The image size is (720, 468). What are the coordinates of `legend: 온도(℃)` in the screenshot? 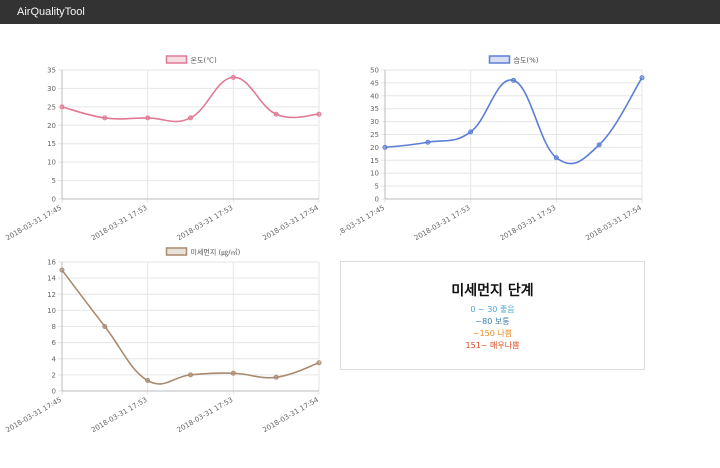 It's located at (191, 60).